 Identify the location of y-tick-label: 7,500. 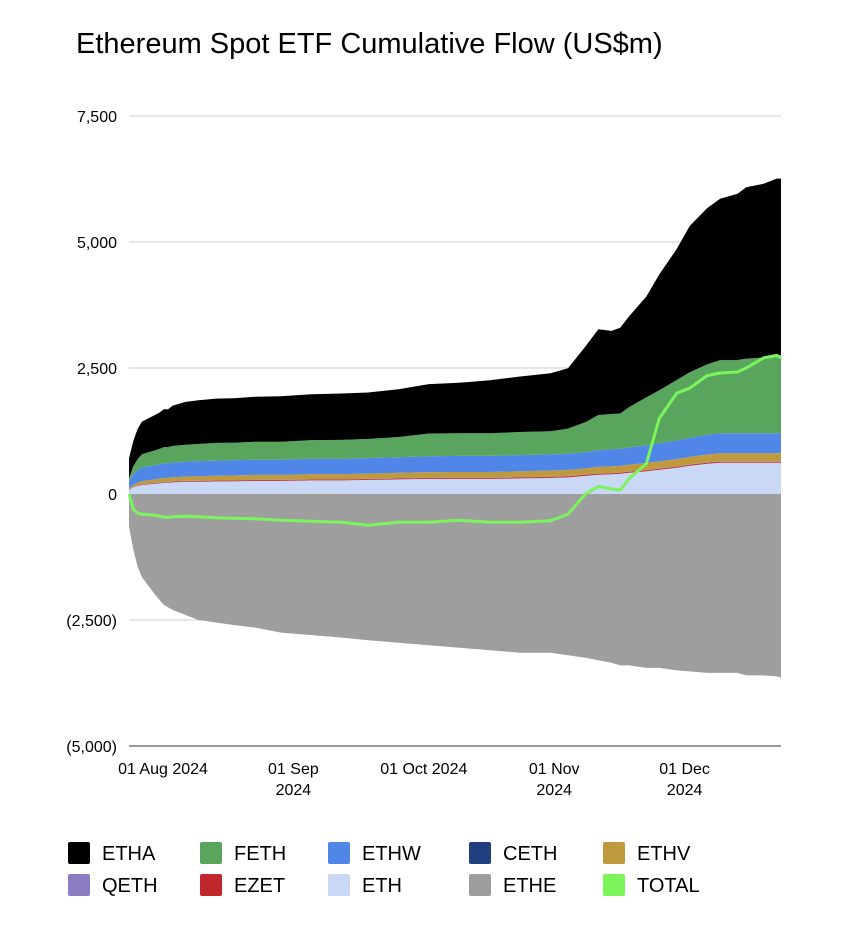
(97, 117).